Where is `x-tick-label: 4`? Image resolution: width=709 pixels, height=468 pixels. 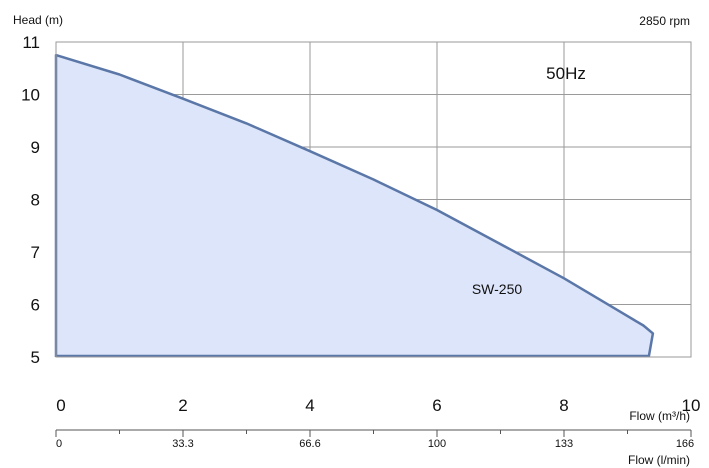
x-tick-label: 4 is located at coordinates (309, 405).